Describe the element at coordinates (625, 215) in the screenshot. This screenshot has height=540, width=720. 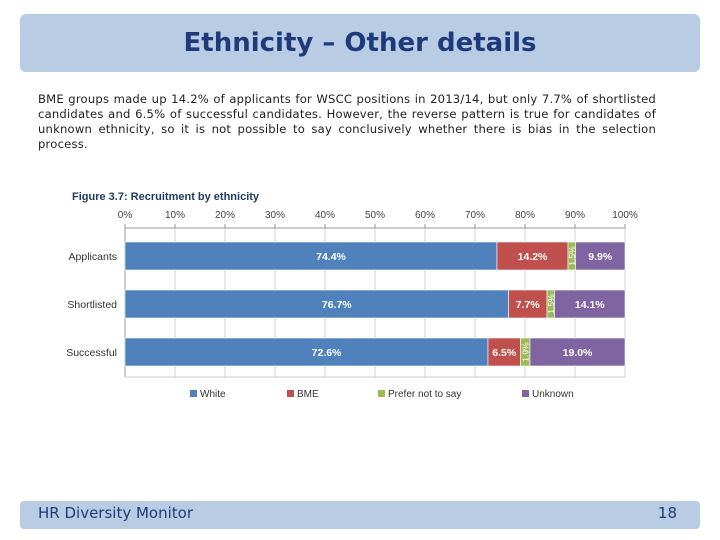
I see `x-tick-label: 100%` at that location.